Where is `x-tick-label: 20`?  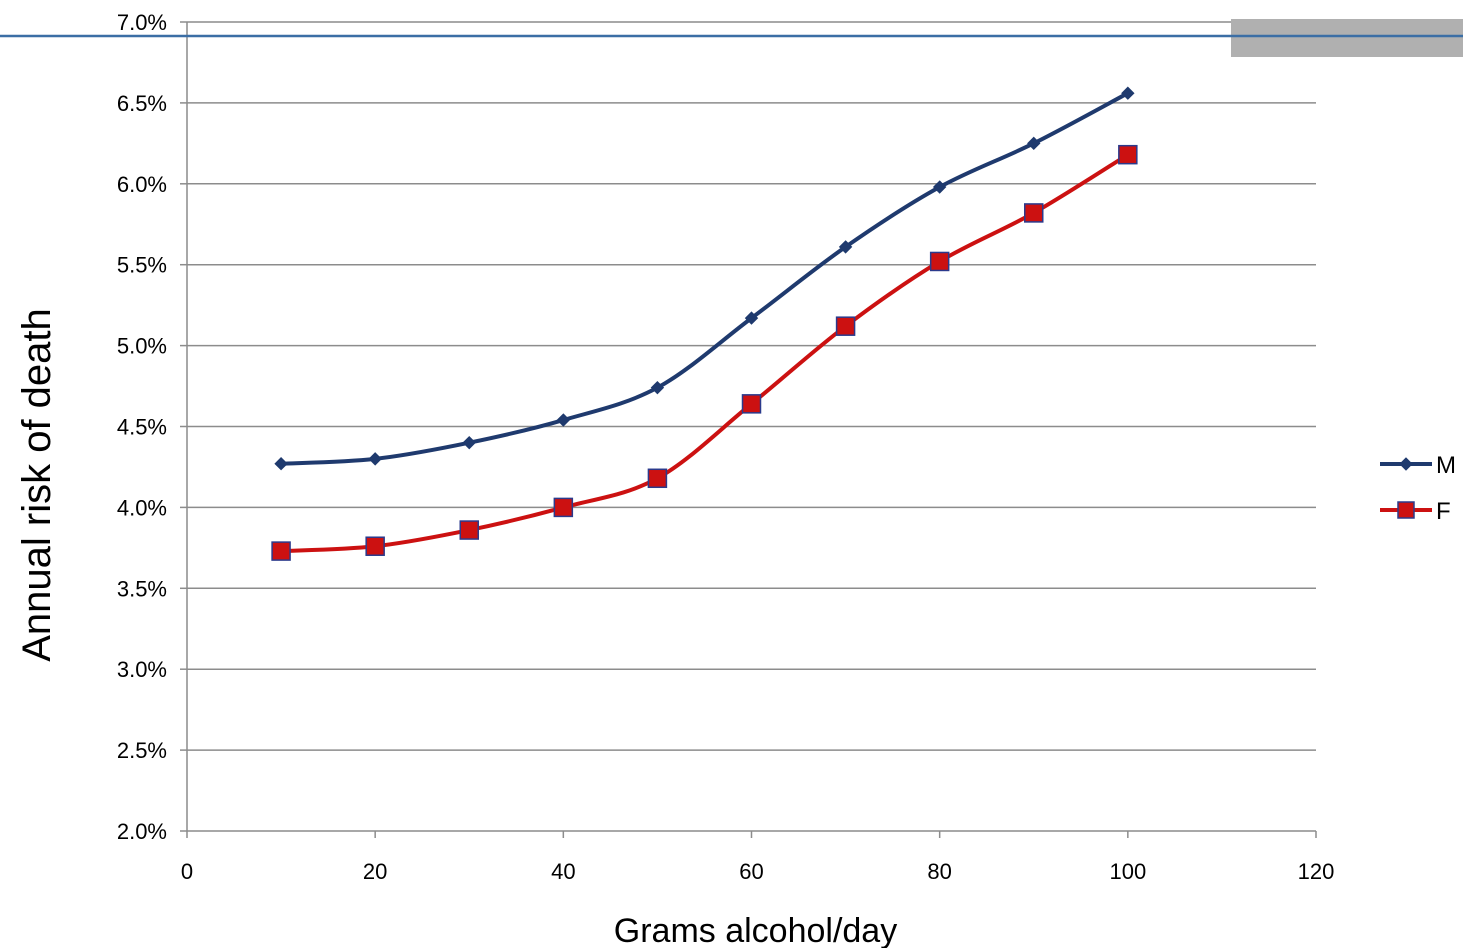 x-tick-label: 20 is located at coordinates (375, 871).